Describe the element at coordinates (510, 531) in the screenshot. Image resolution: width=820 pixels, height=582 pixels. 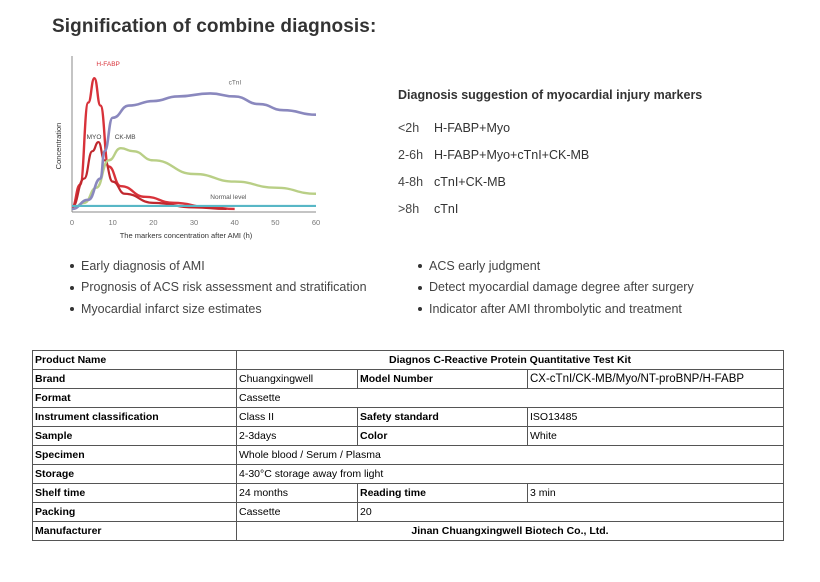
I see `manufacturer-value: Jinan Chuangxingwell Biotech Co., Ltd.` at that location.